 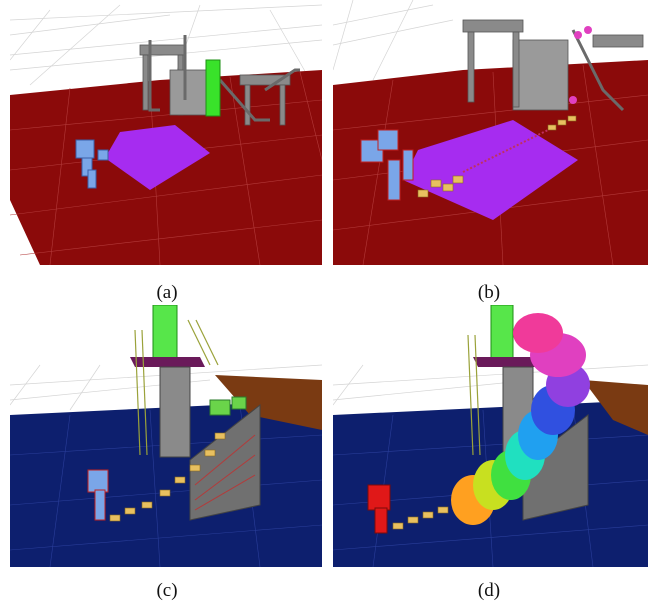 What do you see at coordinates (489, 292) in the screenshot?
I see `caption-b: (b)` at bounding box center [489, 292].